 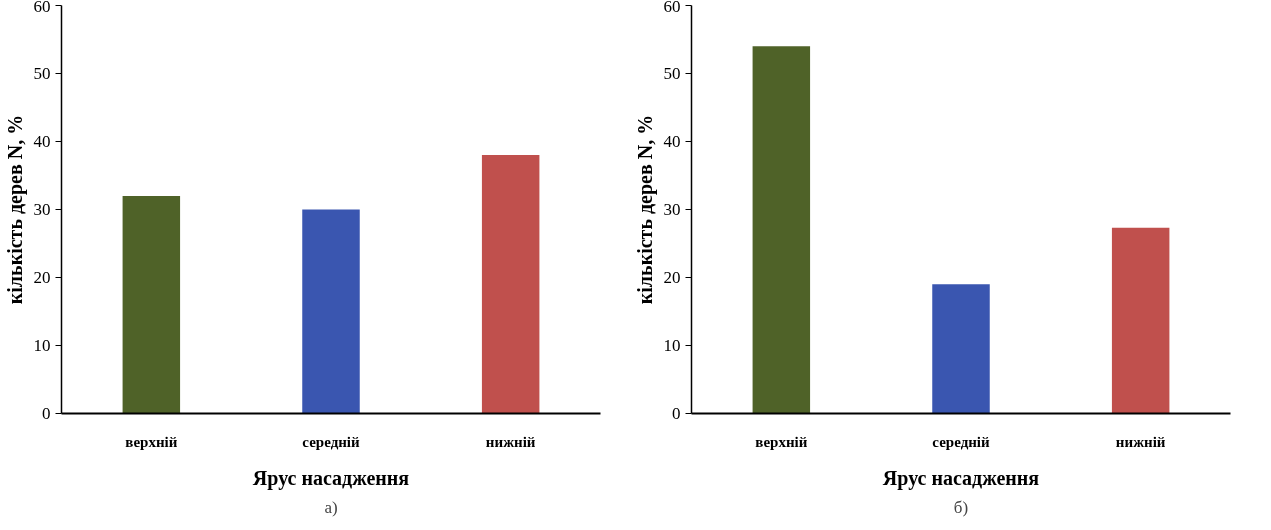 I want to click on text: б), so click(x=961, y=507).